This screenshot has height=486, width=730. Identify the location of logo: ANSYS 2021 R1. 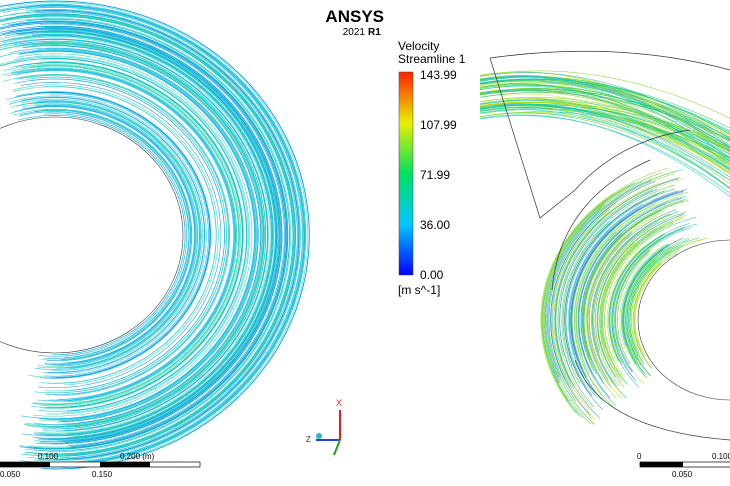
(354, 22).